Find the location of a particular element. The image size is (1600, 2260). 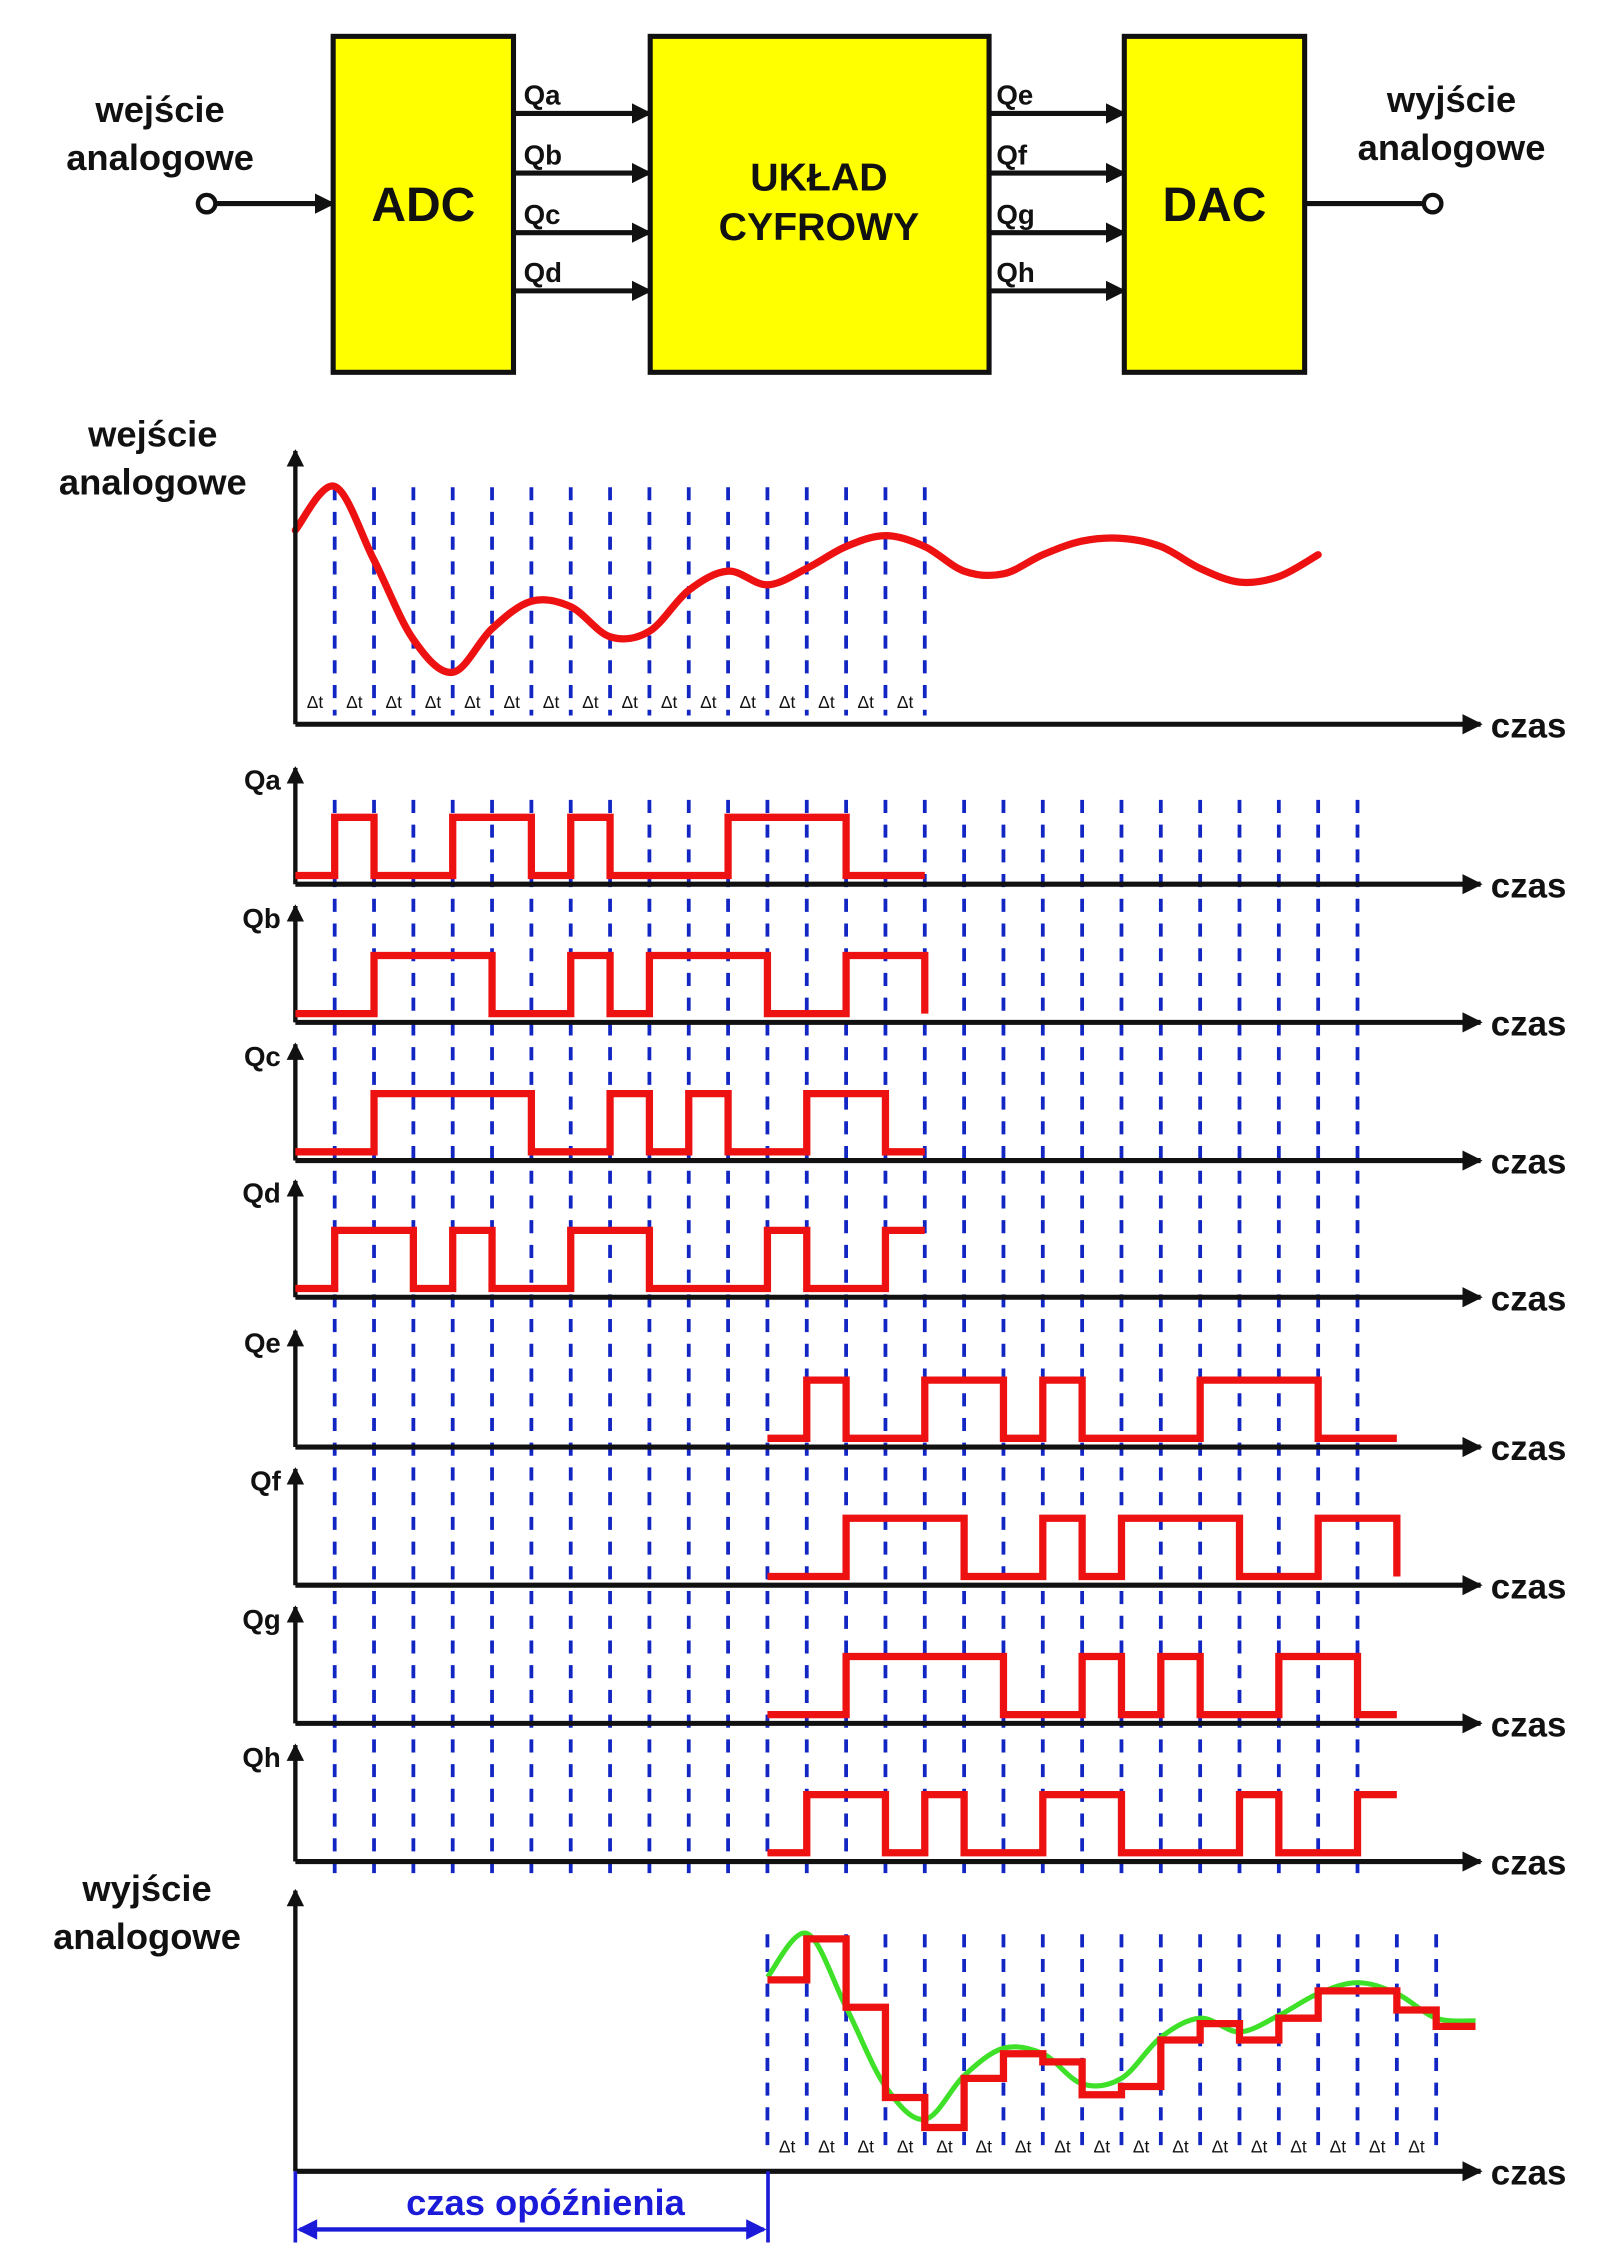

input-panel-label-line1: wejście is located at coordinates (152, 433).